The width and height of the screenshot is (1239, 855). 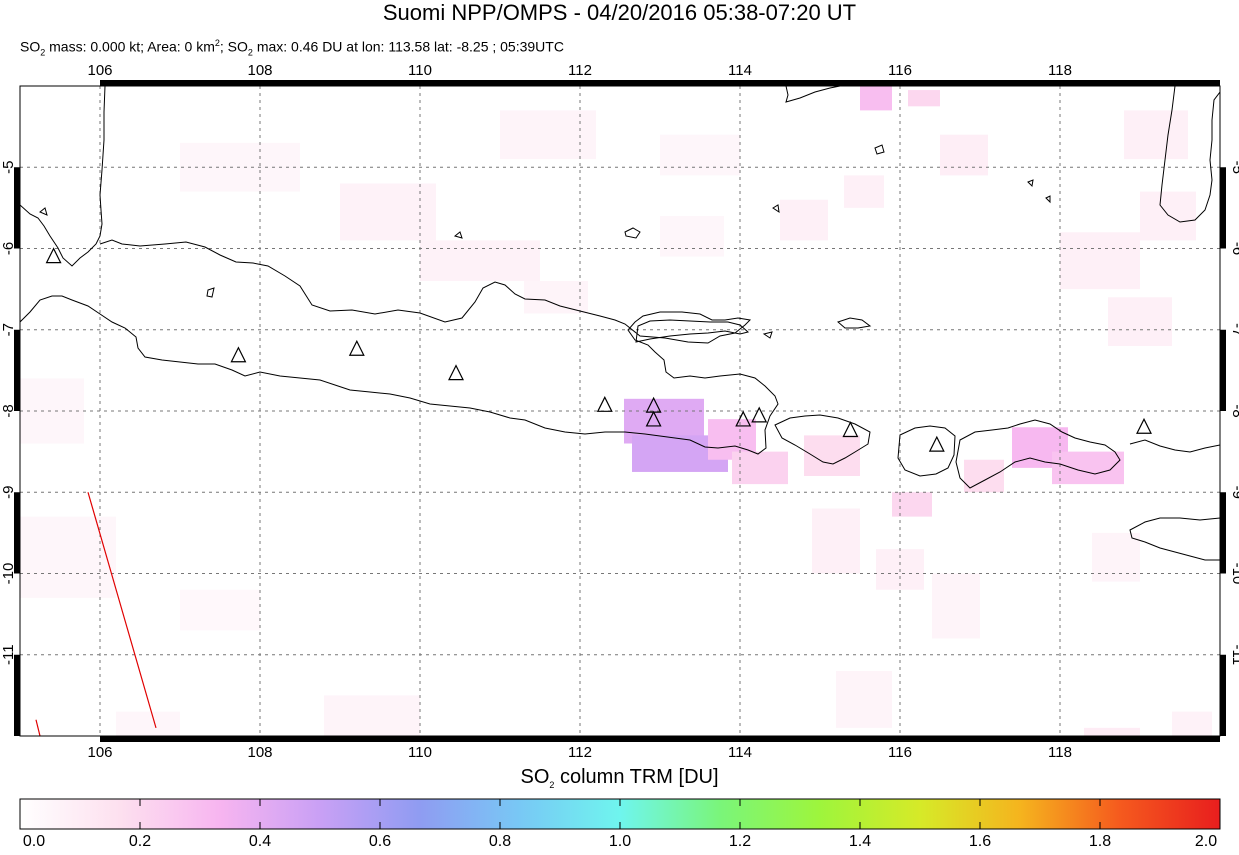 What do you see at coordinates (420, 70) in the screenshot?
I see `lon-tick-label-top: 110` at bounding box center [420, 70].